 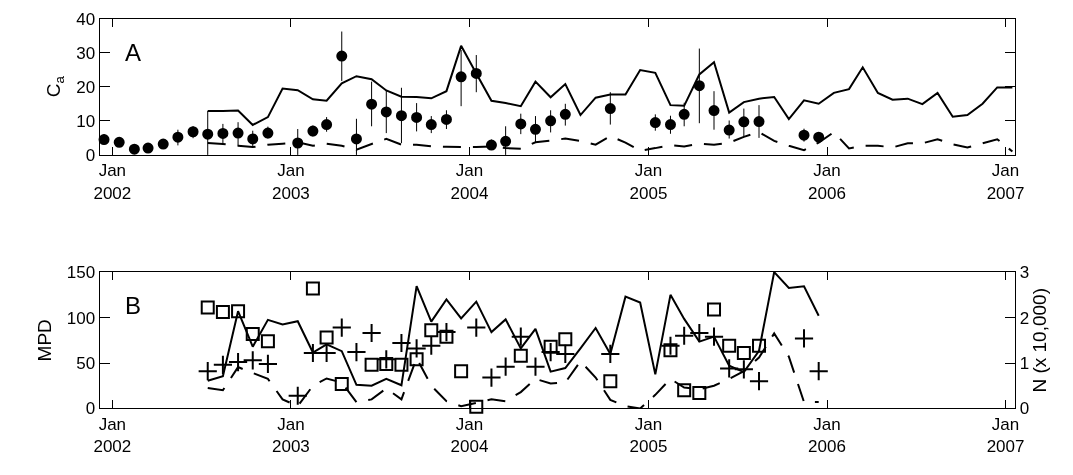 What do you see at coordinates (1024, 273) in the screenshot?
I see `y2-tick-label: 3` at bounding box center [1024, 273].